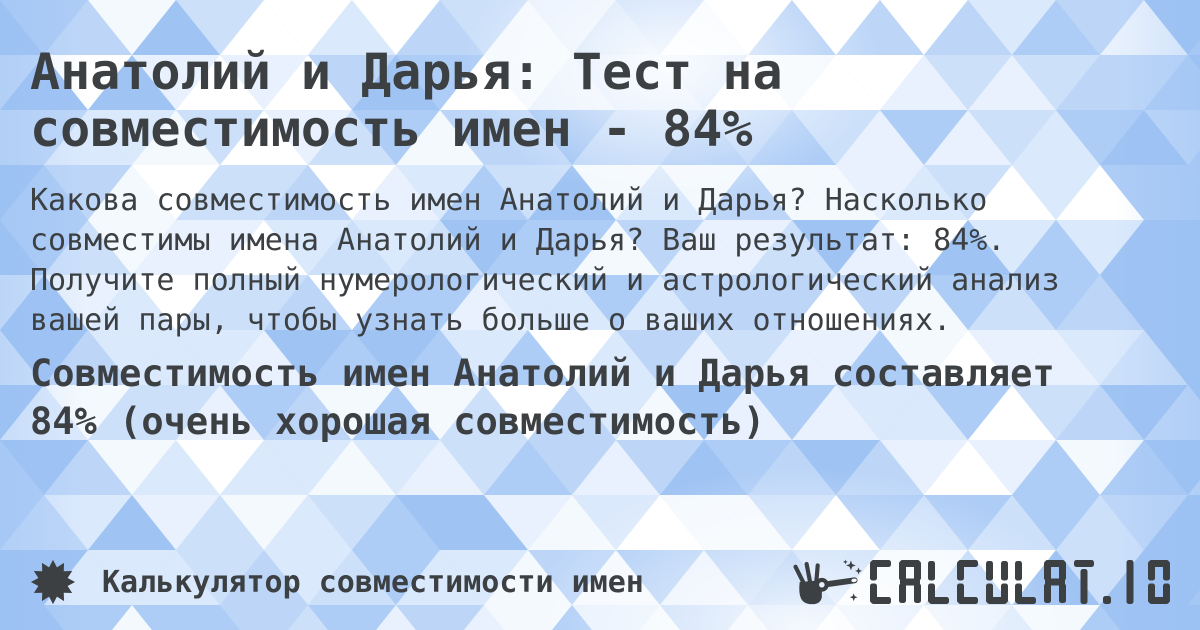 This screenshot has height=630, width=1200. Describe the element at coordinates (373, 582) in the screenshot. I see `footer-site-label: Калькулятор совместимости имен` at that location.